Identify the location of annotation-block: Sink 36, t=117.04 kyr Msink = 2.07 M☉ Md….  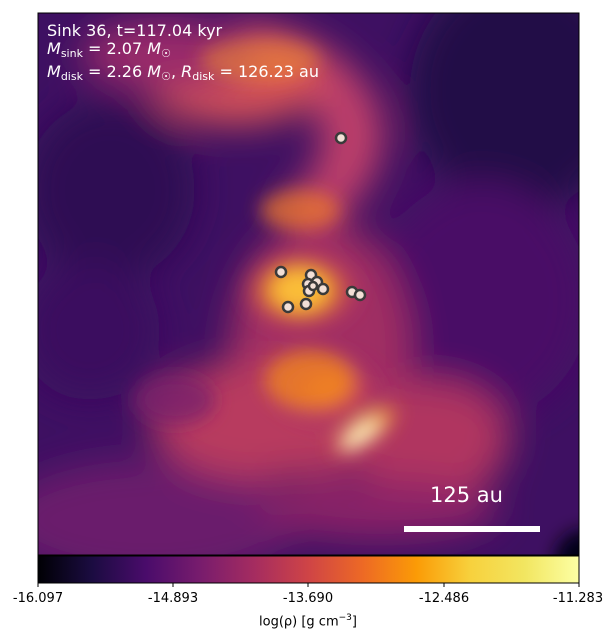
(183, 54).